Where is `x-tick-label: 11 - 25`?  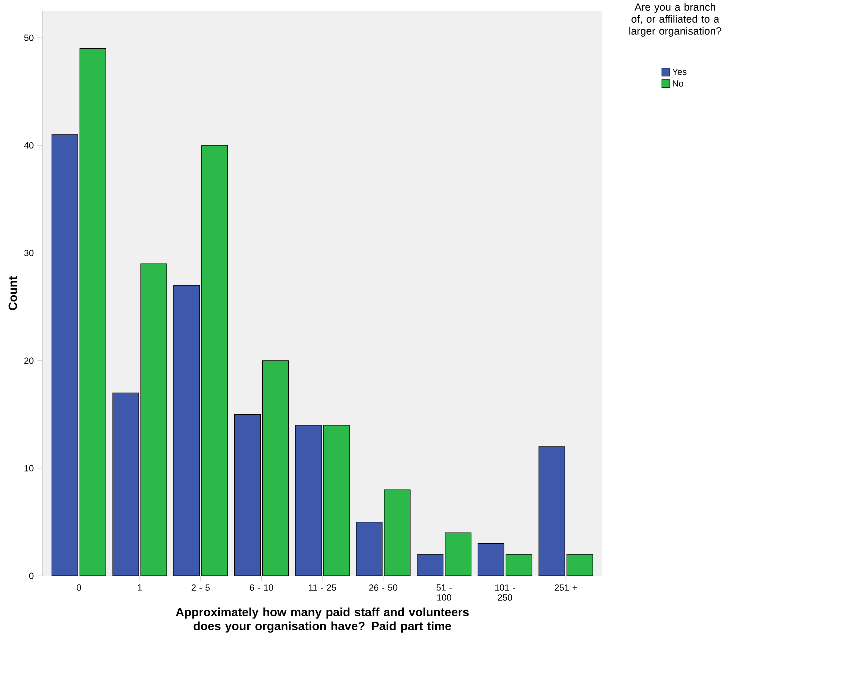
x-tick-label: 11 - 25 is located at coordinates (322, 587).